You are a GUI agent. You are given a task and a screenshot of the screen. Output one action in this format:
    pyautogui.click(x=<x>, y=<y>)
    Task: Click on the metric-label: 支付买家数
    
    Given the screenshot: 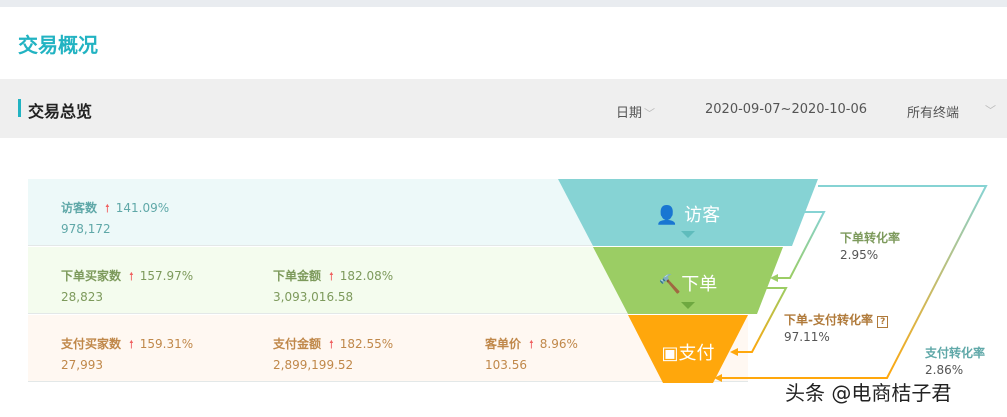 What is the action you would take?
    pyautogui.click(x=91, y=344)
    